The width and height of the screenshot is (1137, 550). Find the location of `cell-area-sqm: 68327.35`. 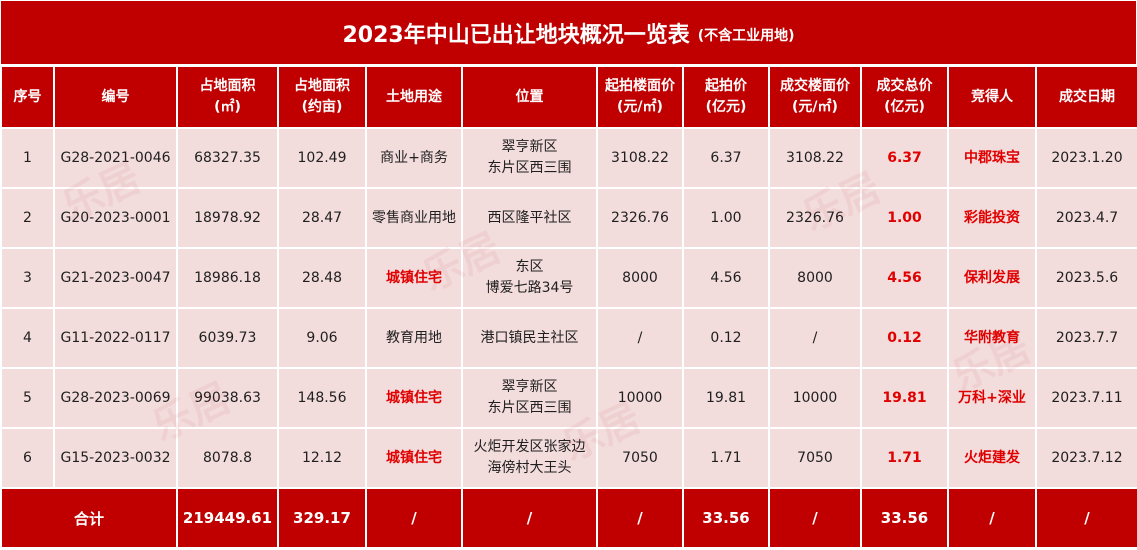

cell-area-sqm: 68327.35 is located at coordinates (227, 158).